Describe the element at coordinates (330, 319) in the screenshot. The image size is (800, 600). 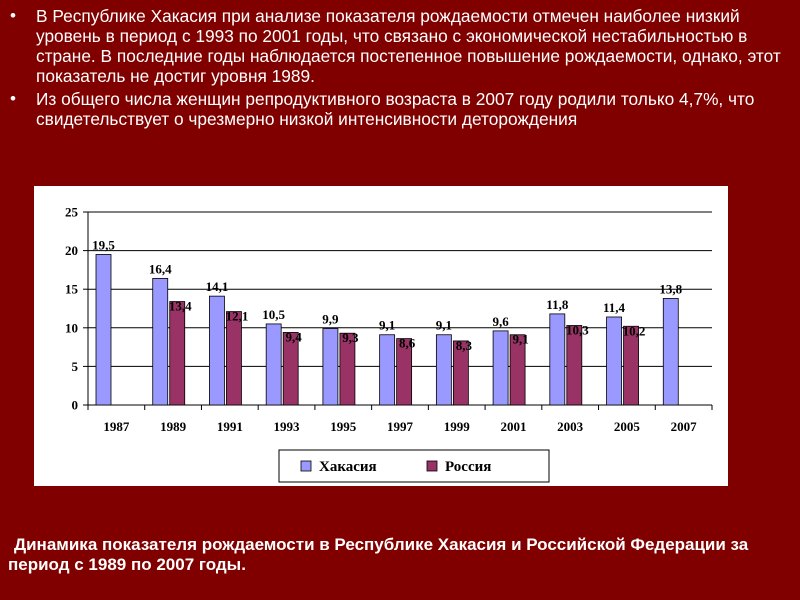
I see `data-label-khakasia: 9,9` at that location.